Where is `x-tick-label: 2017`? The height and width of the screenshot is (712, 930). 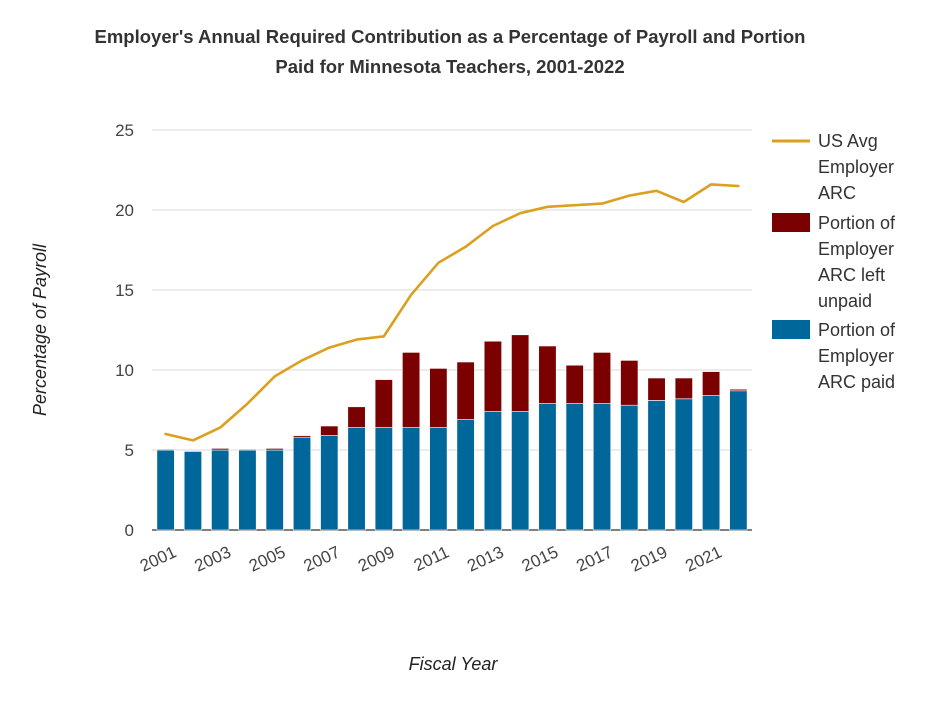 x-tick-label: 2017 is located at coordinates (594, 558).